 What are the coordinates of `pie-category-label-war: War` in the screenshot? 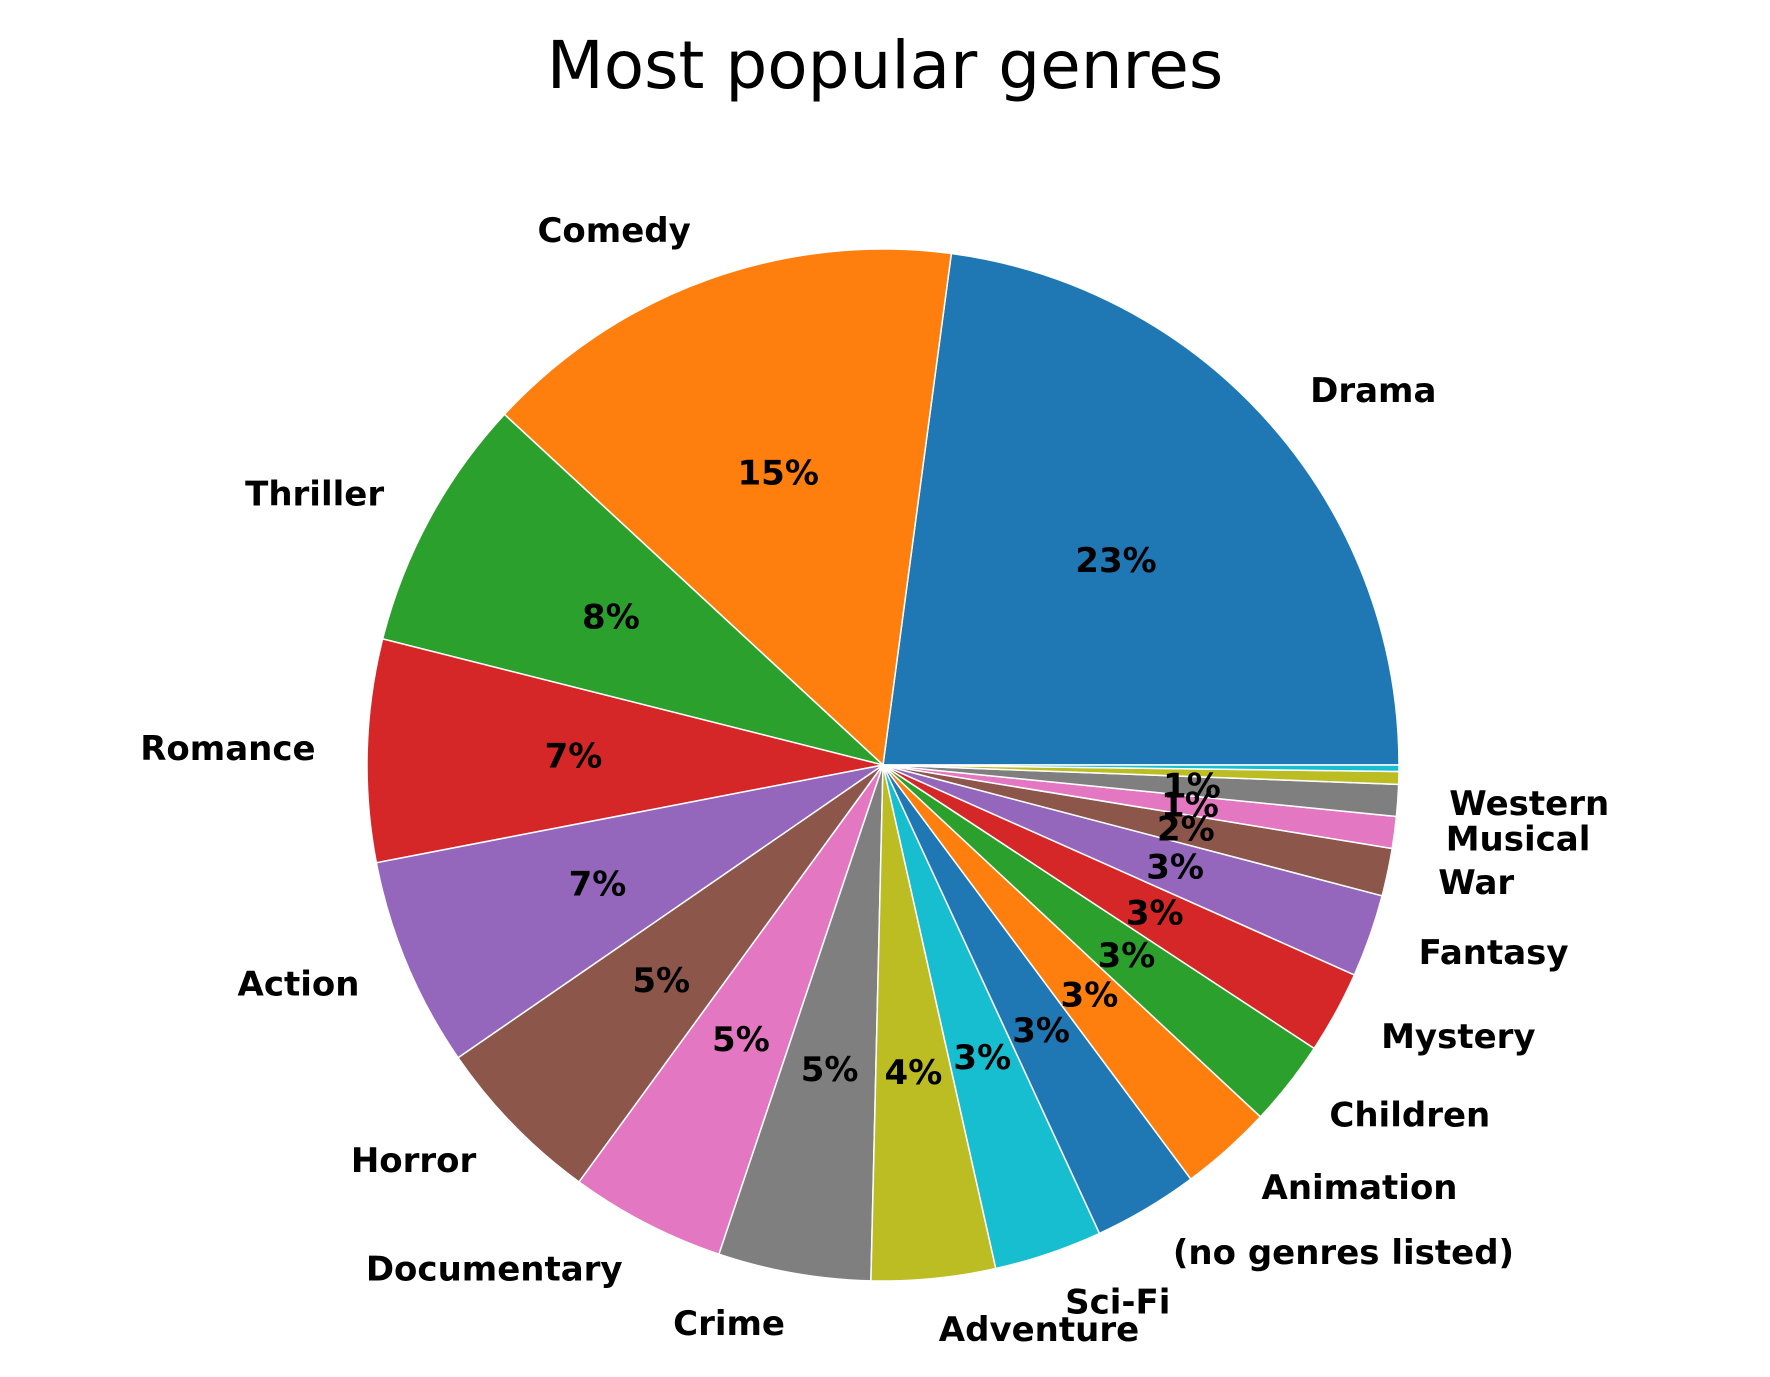 It's located at (1476, 883).